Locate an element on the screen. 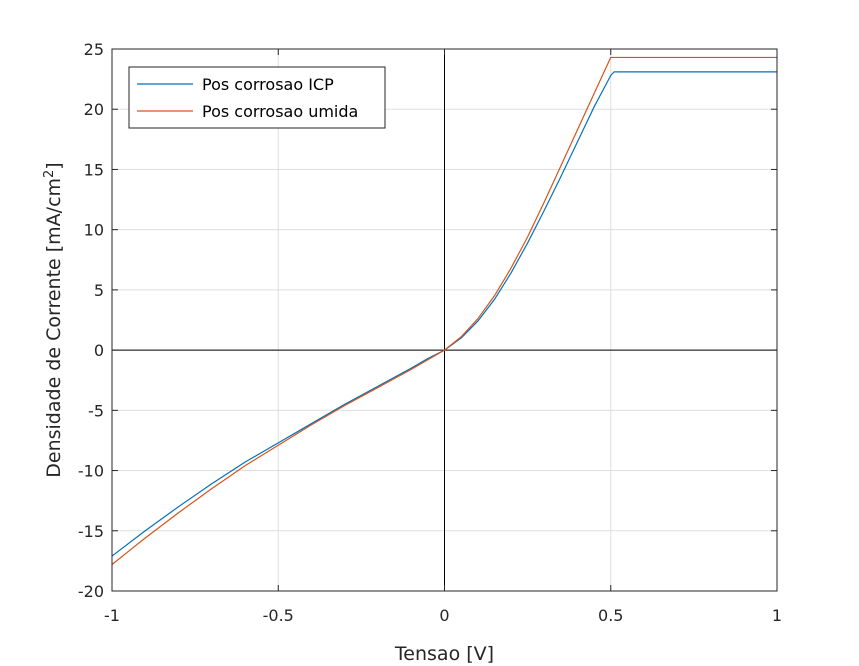 This screenshot has height=666, width=859. y-axis-label-main: Densidade de Corrente [mA/cm is located at coordinates (54, 328).